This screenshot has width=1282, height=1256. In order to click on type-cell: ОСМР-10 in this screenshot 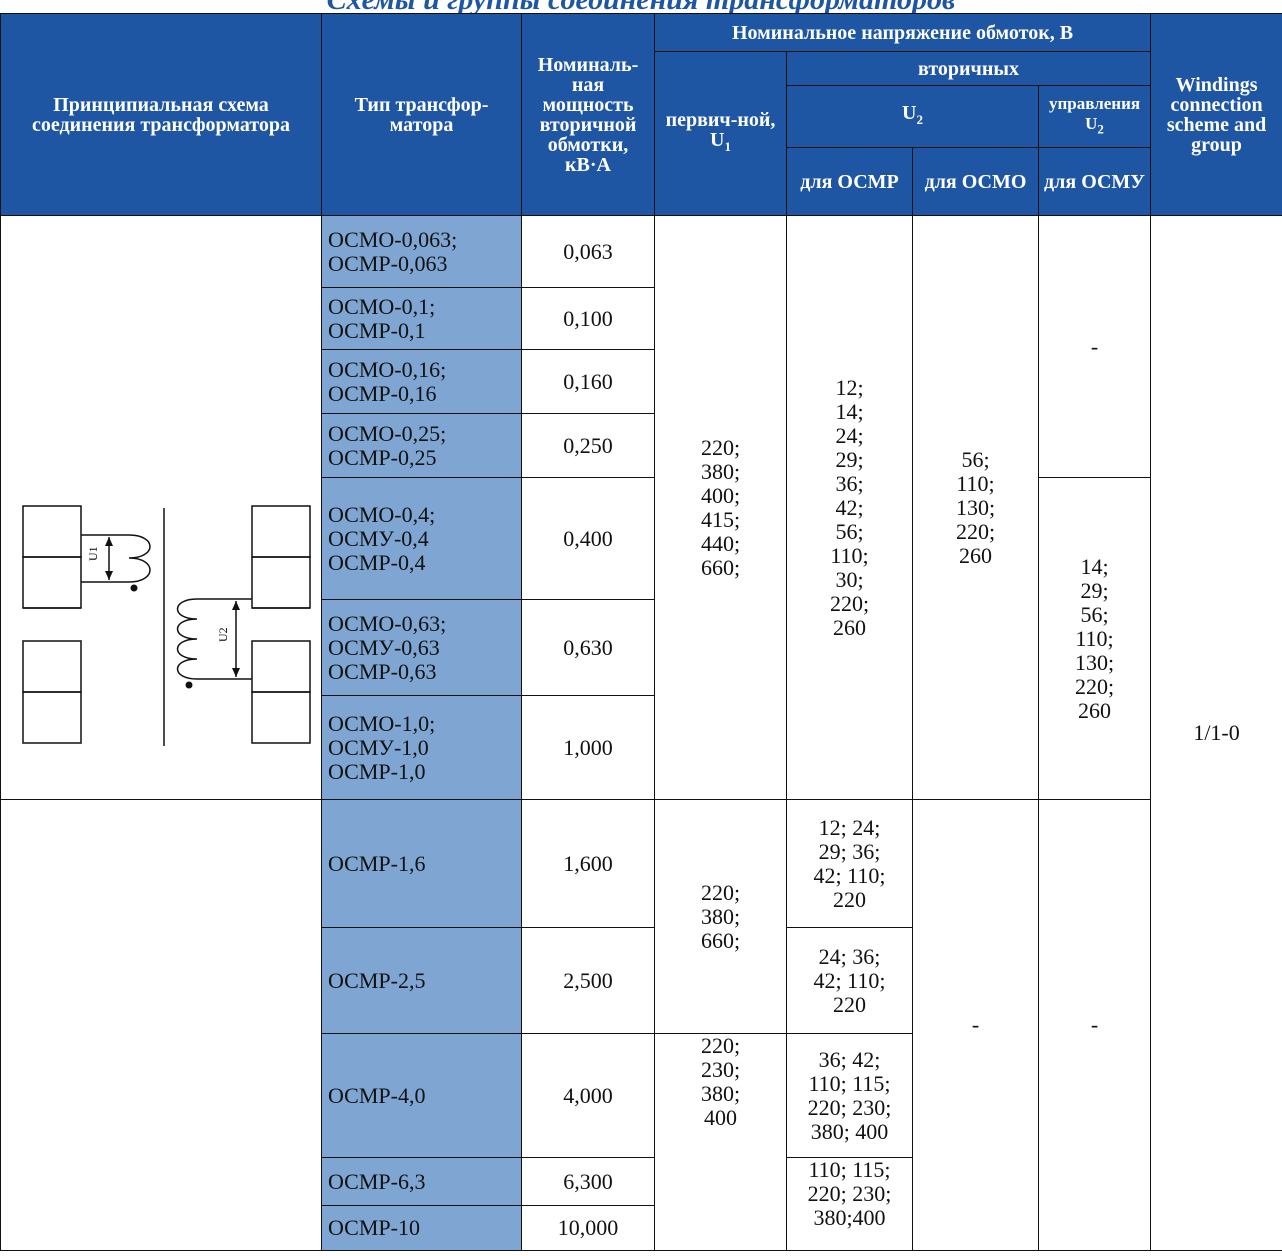, I will do `click(421, 1228)`.